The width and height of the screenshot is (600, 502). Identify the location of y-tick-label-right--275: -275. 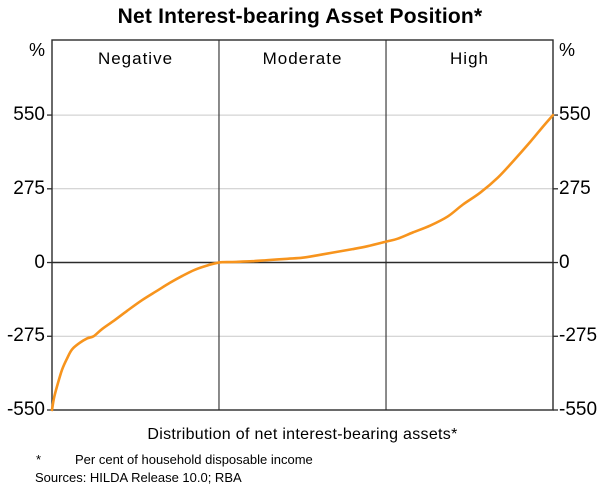
(578, 336).